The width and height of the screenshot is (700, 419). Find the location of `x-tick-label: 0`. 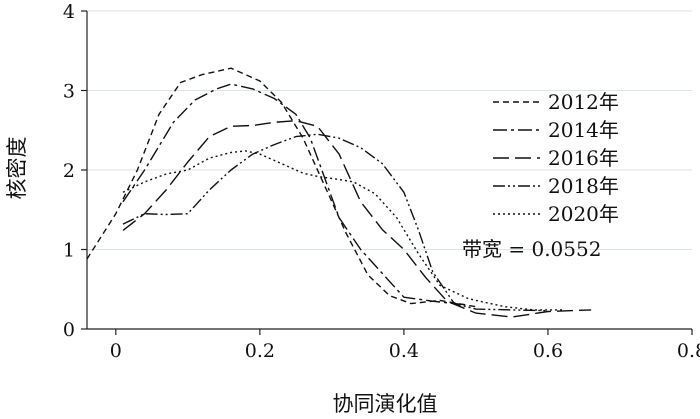

x-tick-label: 0 is located at coordinates (116, 351).